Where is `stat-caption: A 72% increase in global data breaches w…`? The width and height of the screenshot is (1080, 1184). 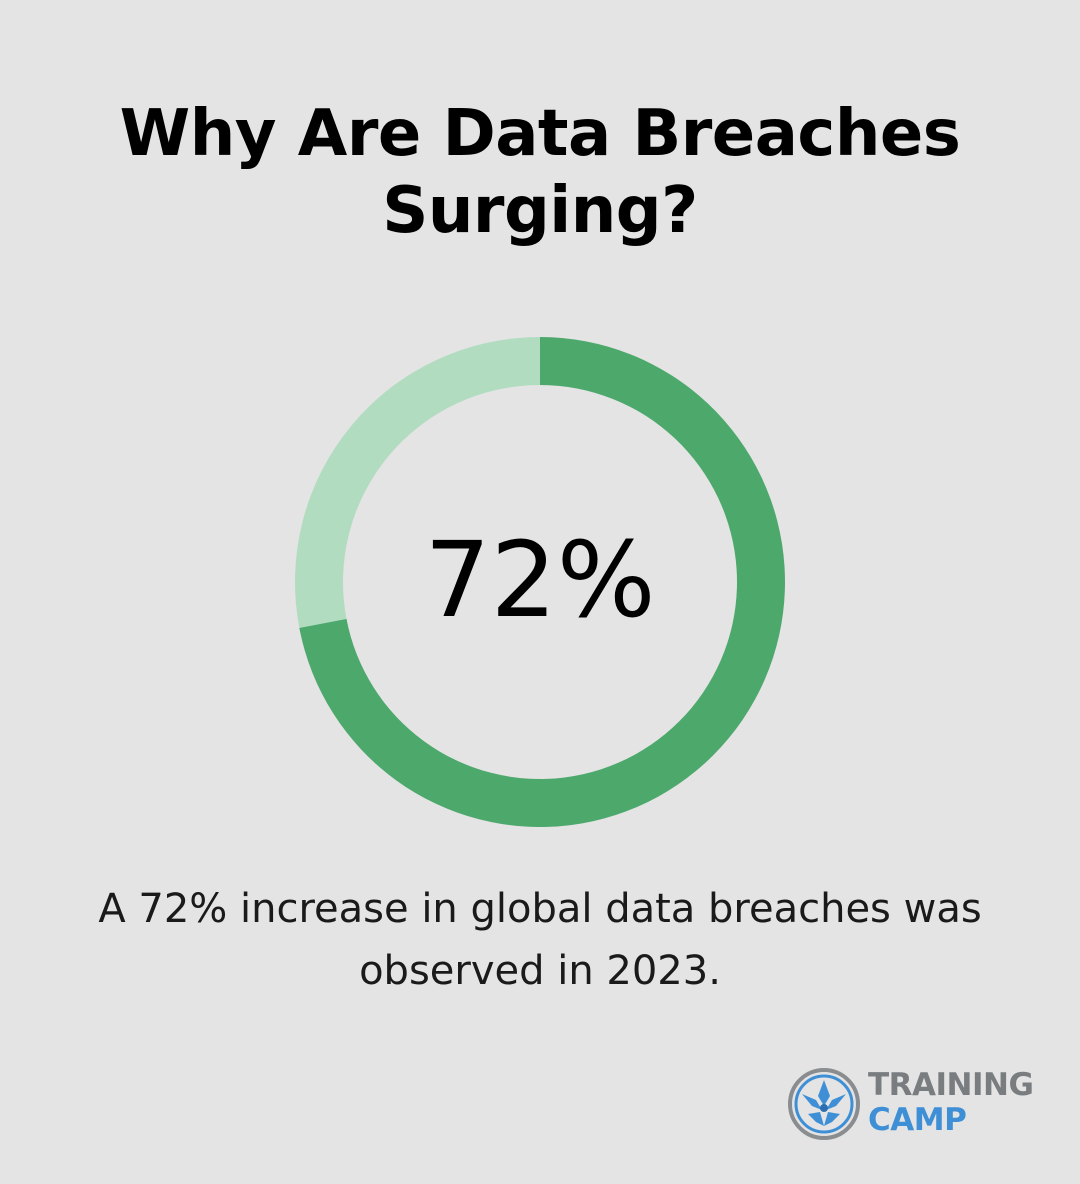
stat-caption: A 72% increase in global data breaches w… is located at coordinates (540, 940).